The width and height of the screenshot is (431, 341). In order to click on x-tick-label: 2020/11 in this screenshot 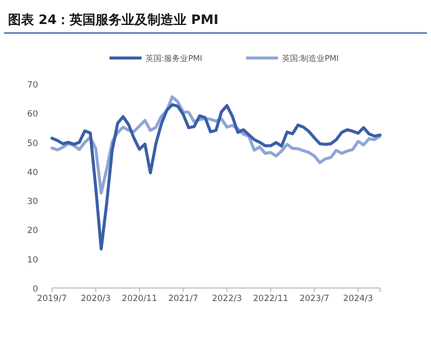, I will do `click(140, 299)`.